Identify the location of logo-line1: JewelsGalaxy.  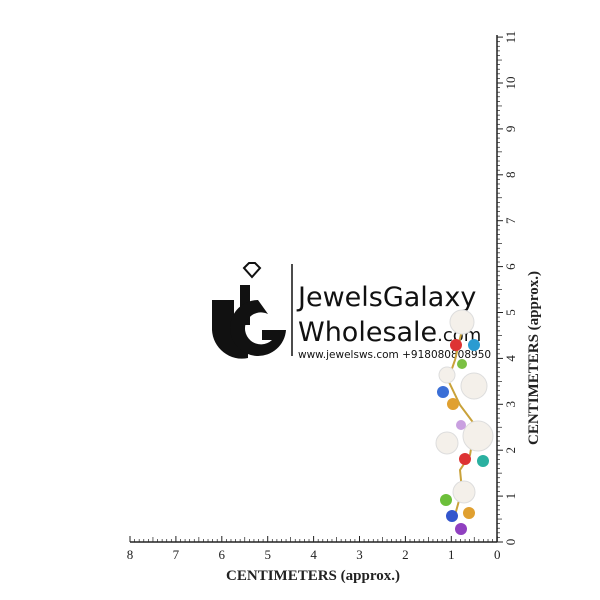
(386, 297).